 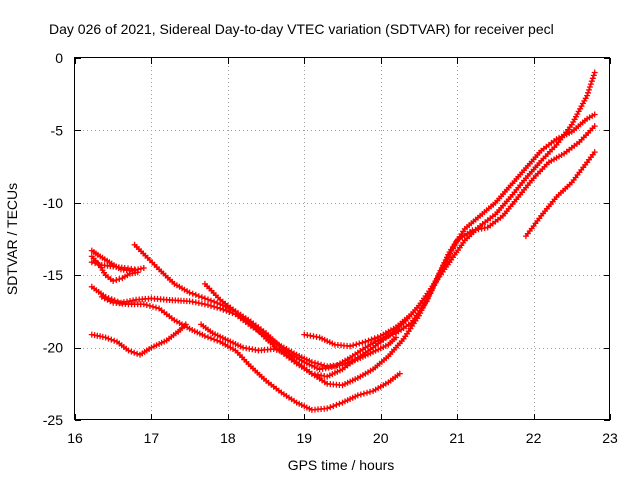 What do you see at coordinates (53, 348) in the screenshot?
I see `y-tick-label: -20` at bounding box center [53, 348].